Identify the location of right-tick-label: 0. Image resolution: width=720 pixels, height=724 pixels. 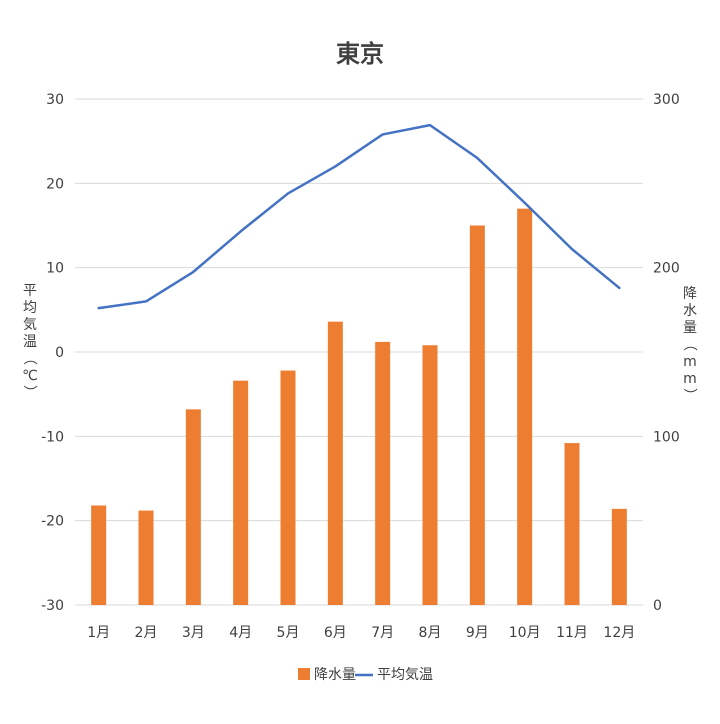
(657, 606).